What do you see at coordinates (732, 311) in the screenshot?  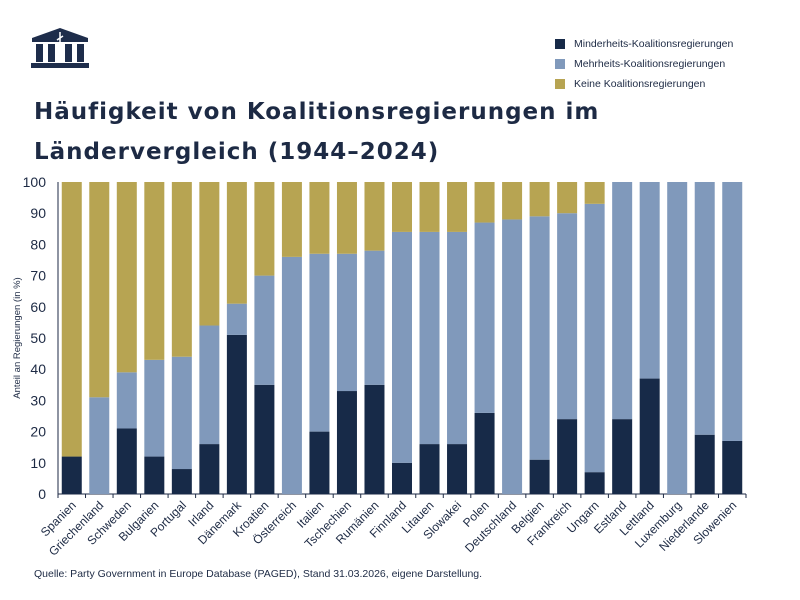 I see `bar-majority-slowenien` at bounding box center [732, 311].